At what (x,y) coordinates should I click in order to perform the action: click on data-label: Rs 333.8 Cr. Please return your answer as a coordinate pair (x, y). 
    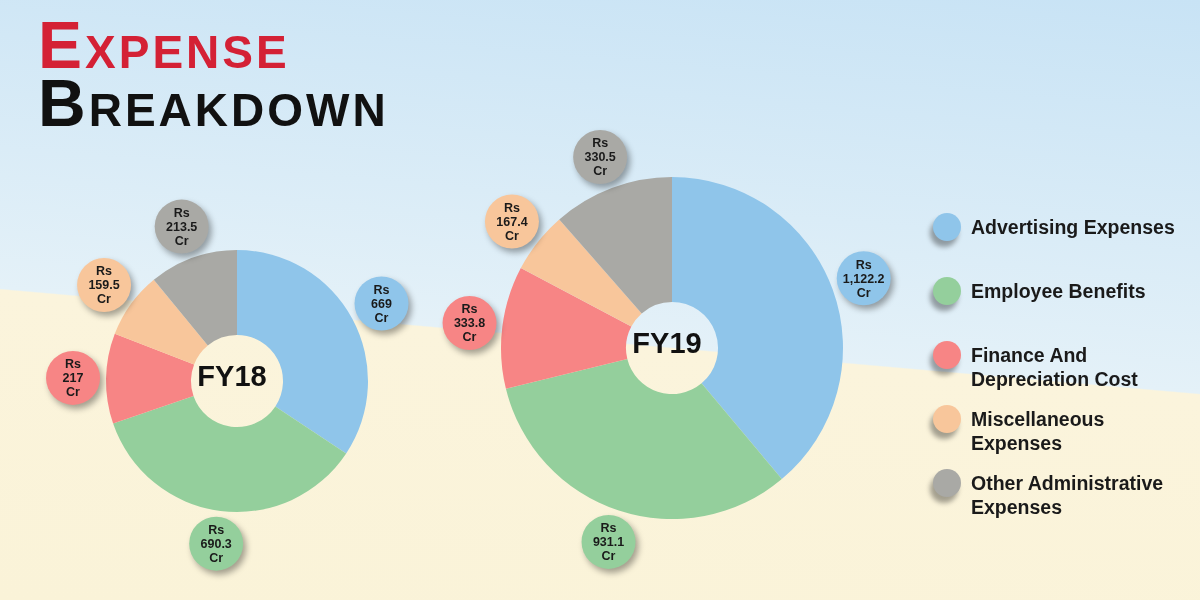
    Looking at the image, I should click on (469, 323).